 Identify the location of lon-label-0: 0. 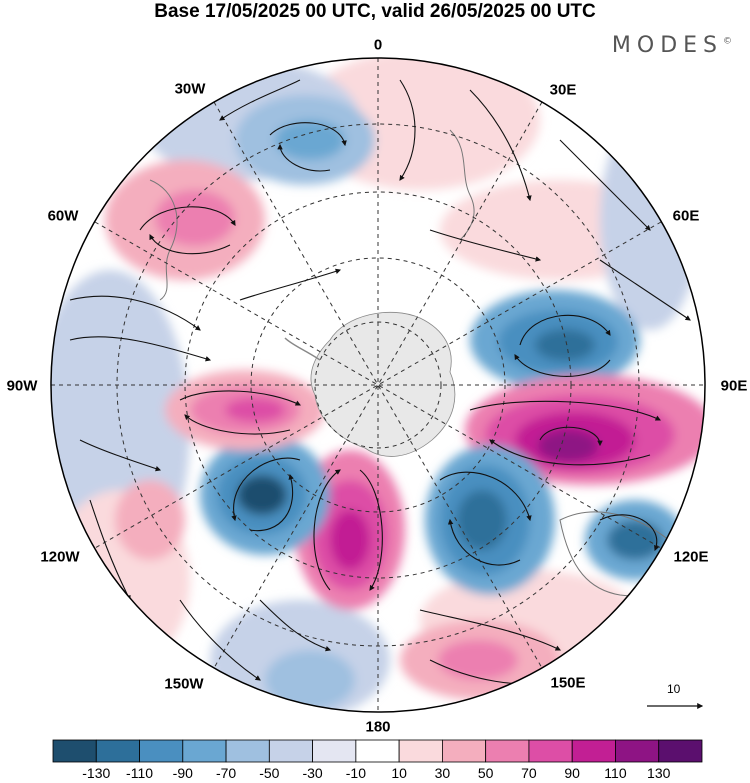
(378, 45).